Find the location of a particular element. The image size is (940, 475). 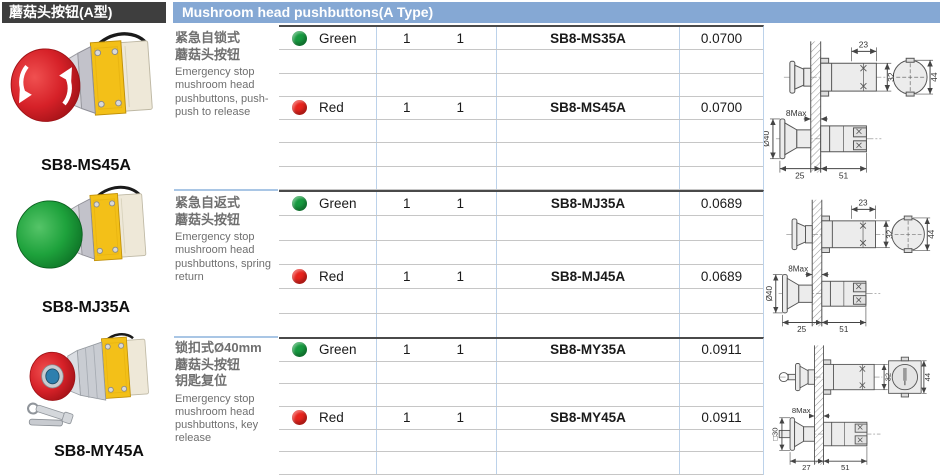

dim-label-panel: 27 is located at coordinates (806, 467).